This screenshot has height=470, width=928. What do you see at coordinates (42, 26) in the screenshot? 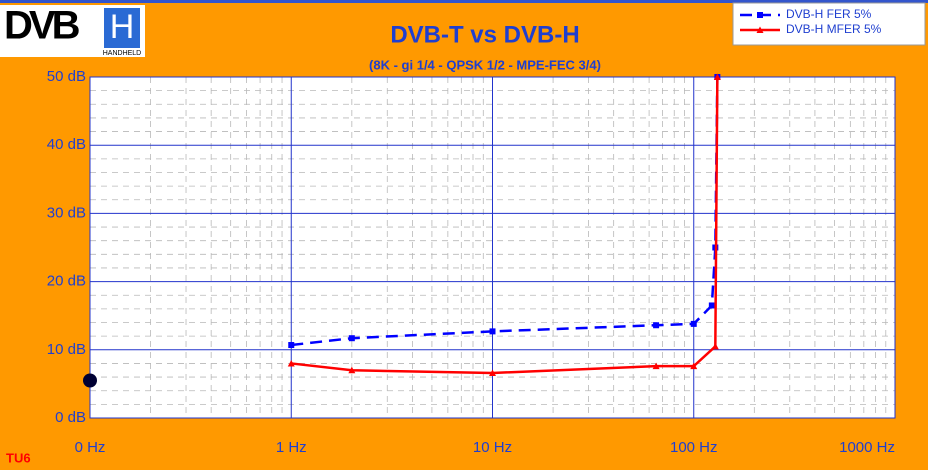
I see `logo-main: DVB` at bounding box center [42, 26].